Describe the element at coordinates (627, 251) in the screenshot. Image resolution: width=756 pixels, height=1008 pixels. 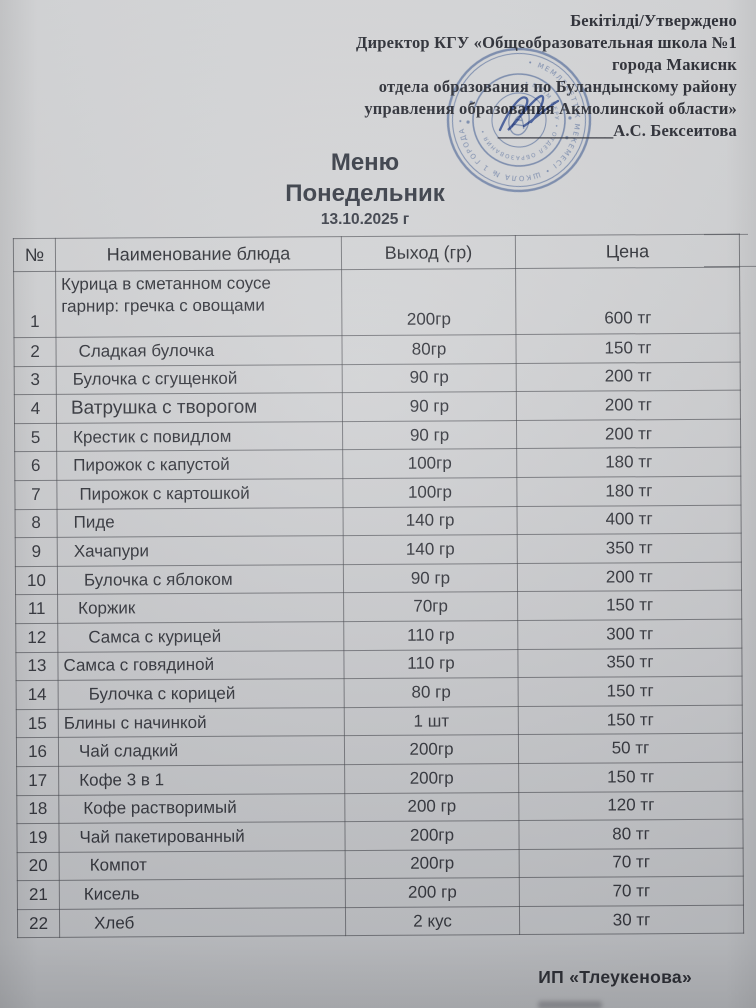
I see `header-price: Цена` at that location.